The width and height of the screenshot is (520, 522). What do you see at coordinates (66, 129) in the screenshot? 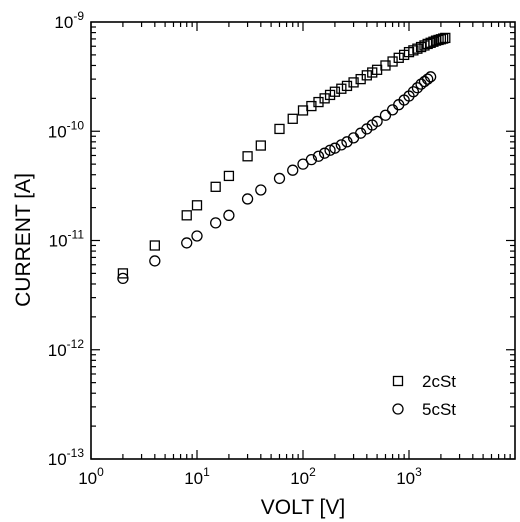
I see `y-tick-label: 10-10` at bounding box center [66, 129].